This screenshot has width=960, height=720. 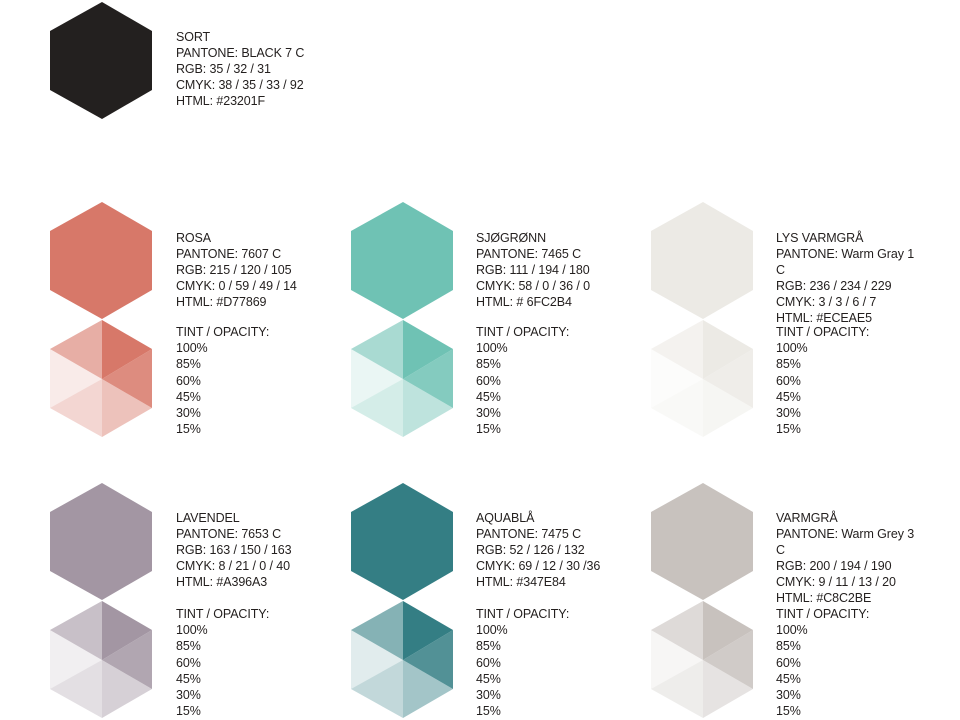 What do you see at coordinates (702, 541) in the screenshot?
I see `swatch-hexagon-varmgra` at bounding box center [702, 541].